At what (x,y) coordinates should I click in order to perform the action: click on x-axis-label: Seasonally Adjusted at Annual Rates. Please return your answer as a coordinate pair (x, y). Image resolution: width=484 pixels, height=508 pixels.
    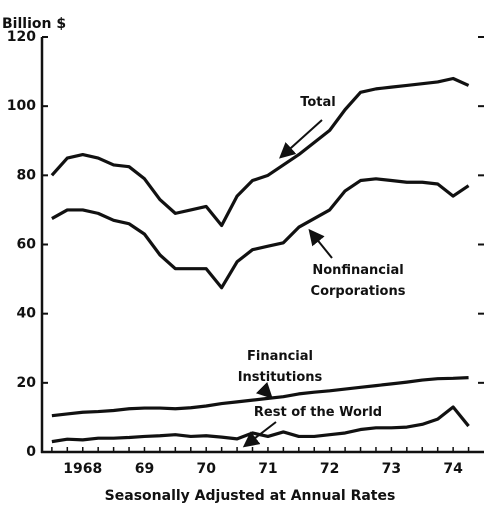
    Looking at the image, I should click on (250, 496).